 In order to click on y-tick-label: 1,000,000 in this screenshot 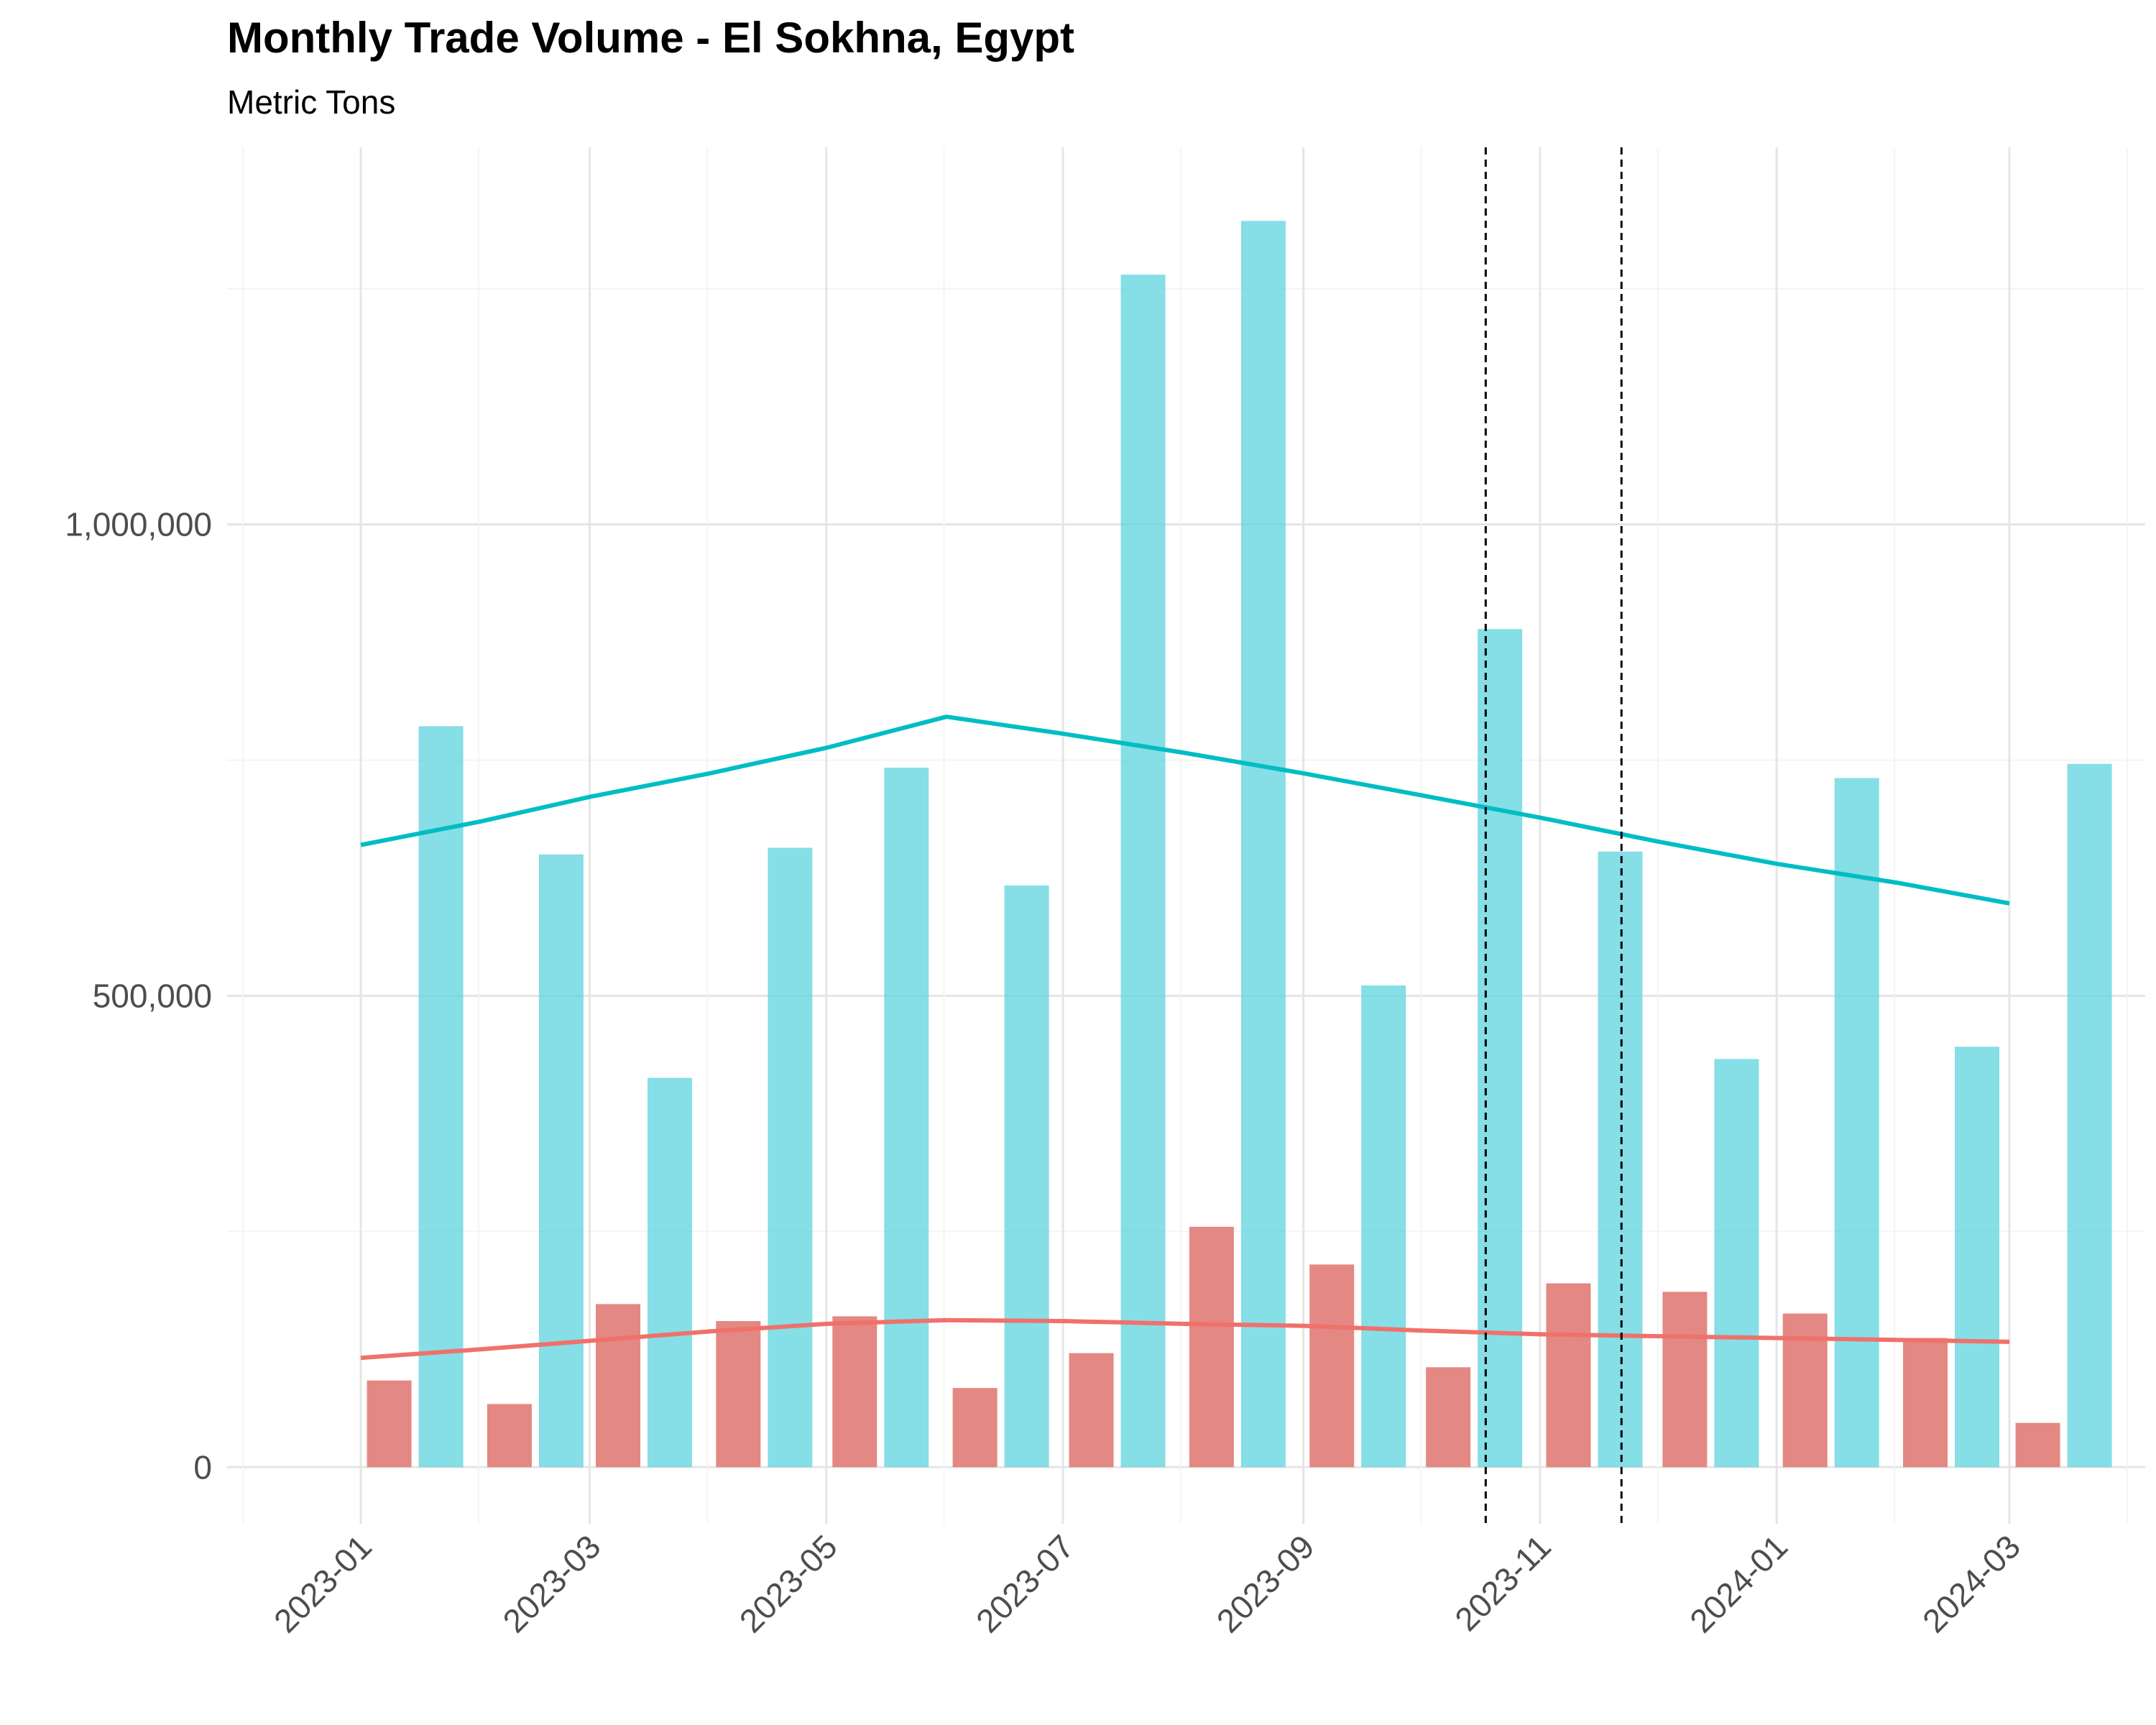, I will do `click(138, 524)`.